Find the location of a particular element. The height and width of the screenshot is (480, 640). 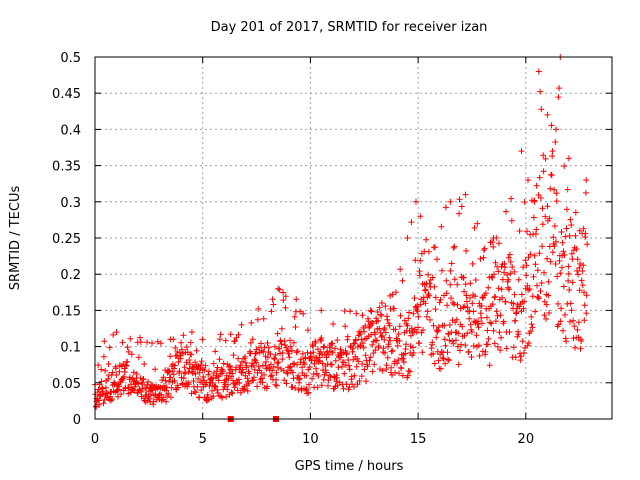

x-tick-label: 20 is located at coordinates (526, 439).